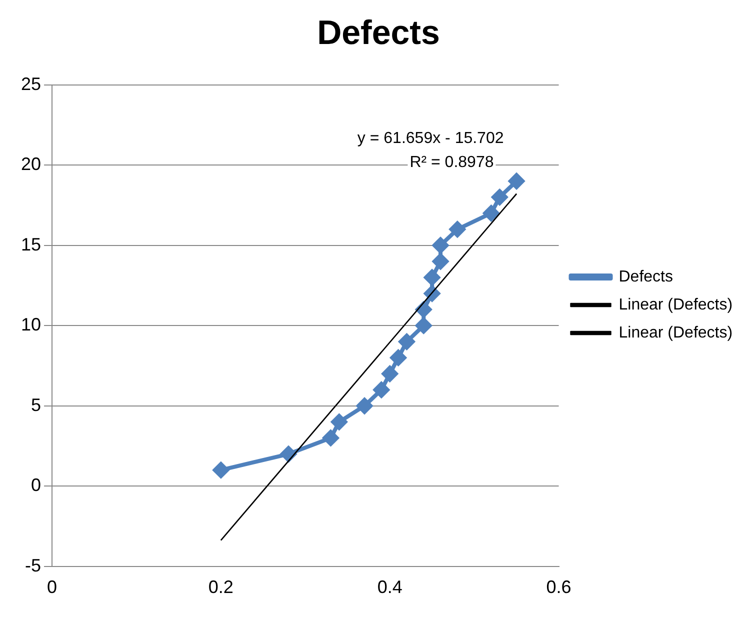  What do you see at coordinates (430, 138) in the screenshot?
I see `annotation: y = 61.659x - 15.702` at bounding box center [430, 138].